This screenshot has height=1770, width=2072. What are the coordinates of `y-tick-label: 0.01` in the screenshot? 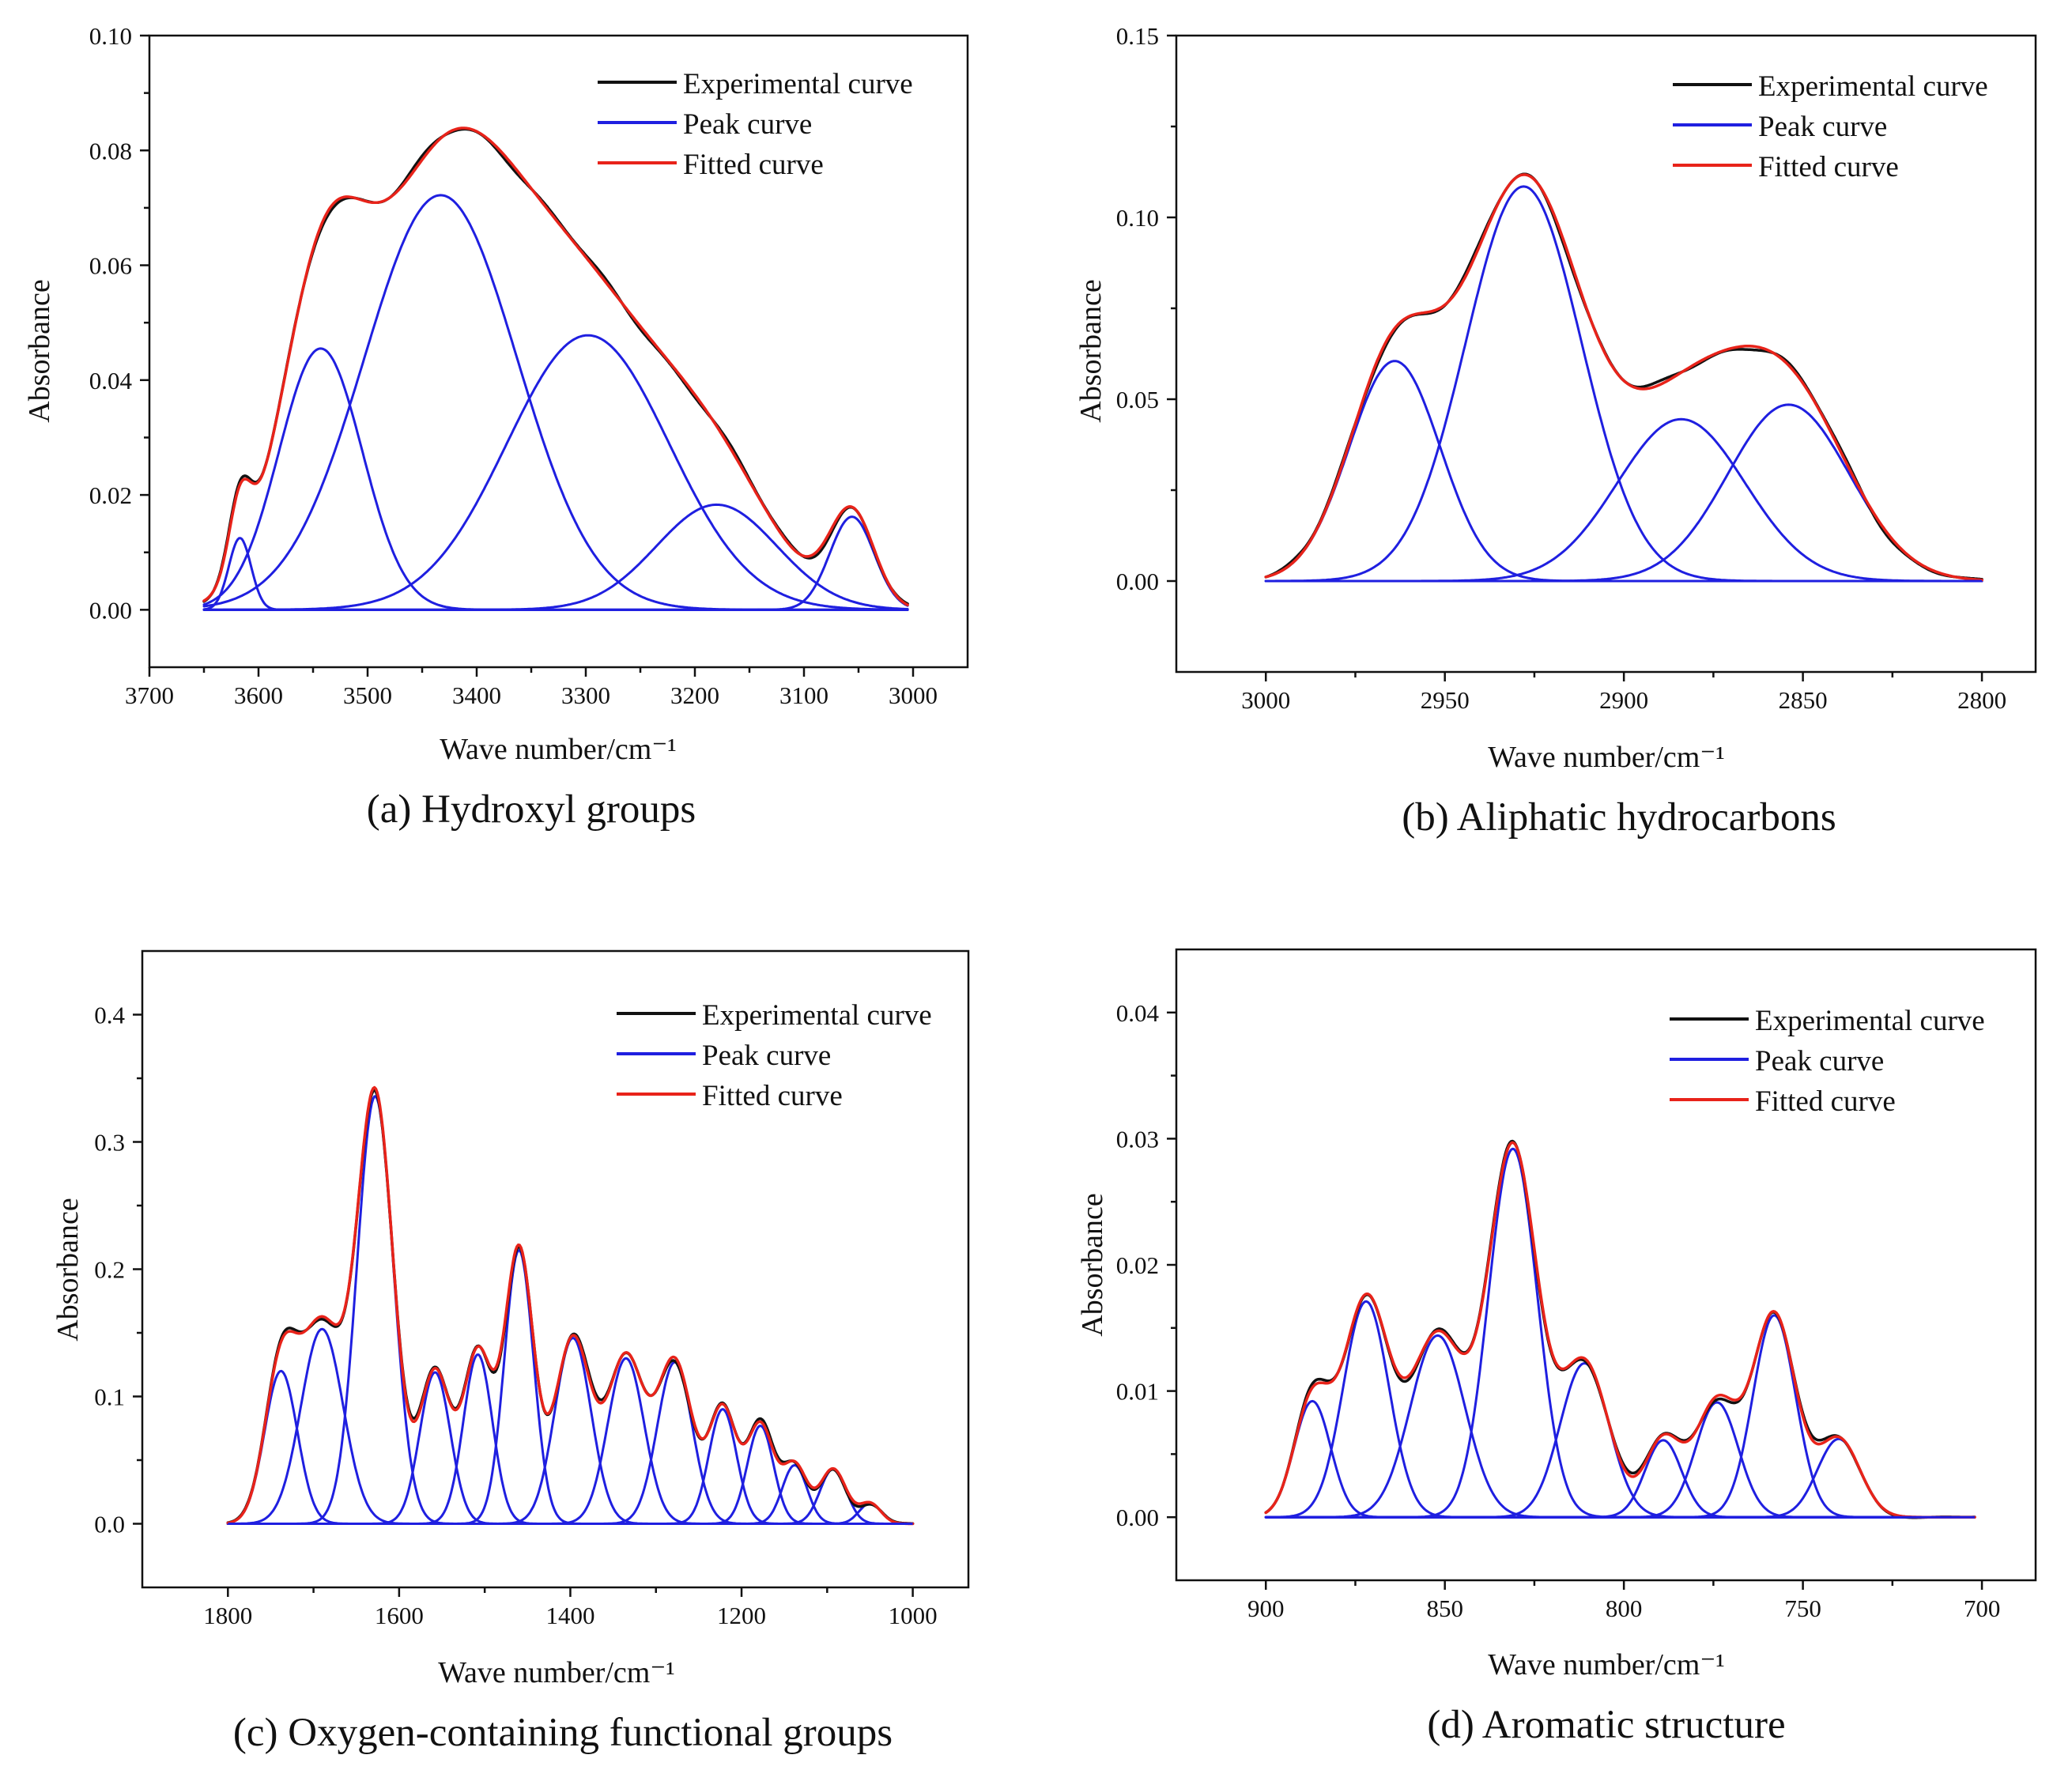 It's located at (1138, 1392).